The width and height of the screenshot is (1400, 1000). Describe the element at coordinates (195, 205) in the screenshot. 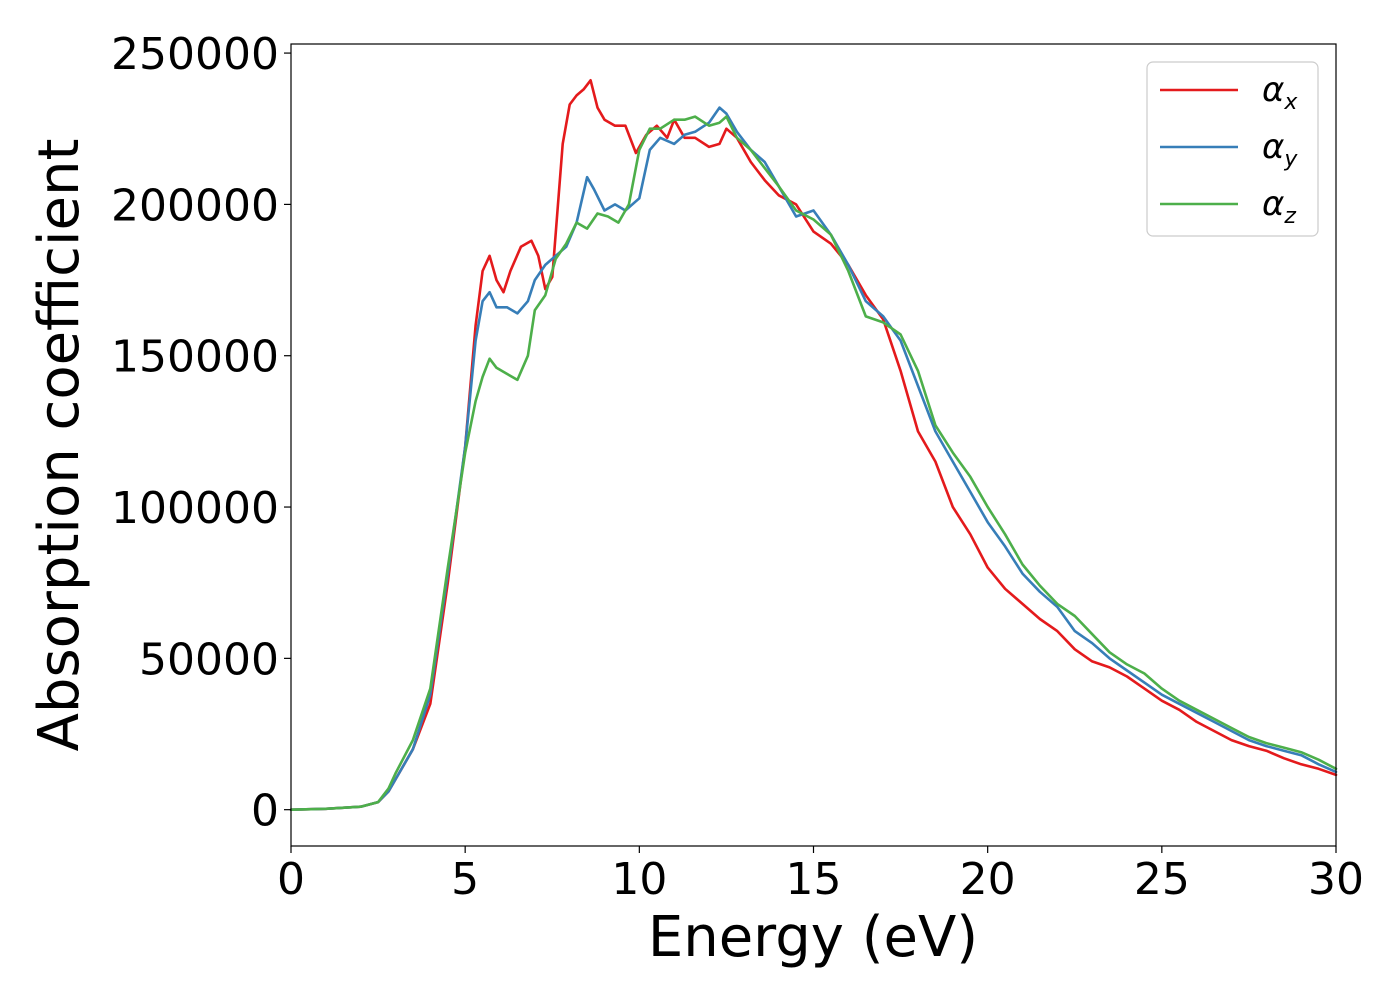

I see `y-tick-label: 200000` at that location.